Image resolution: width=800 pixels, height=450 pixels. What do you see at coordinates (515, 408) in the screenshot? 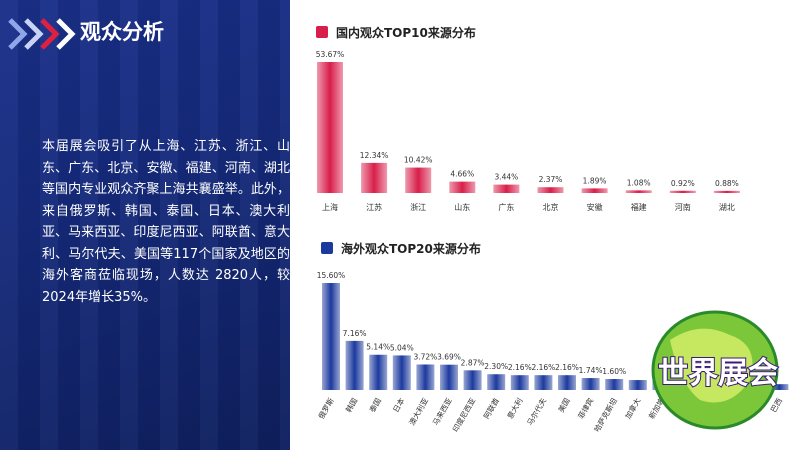
I see `x-tick-label: 意大利` at bounding box center [515, 408].